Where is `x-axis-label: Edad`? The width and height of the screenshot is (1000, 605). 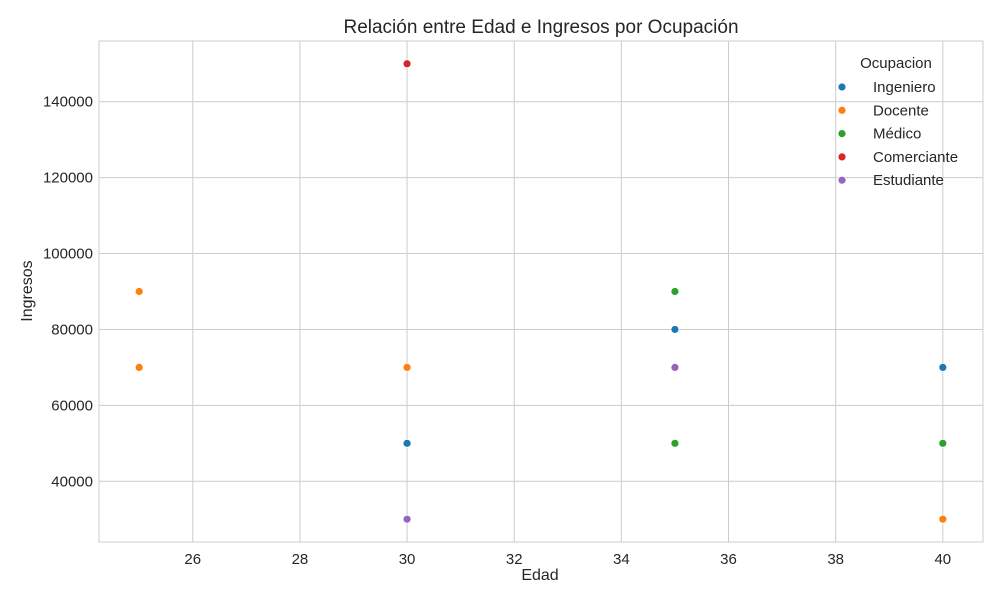 x-axis-label: Edad is located at coordinates (539, 575).